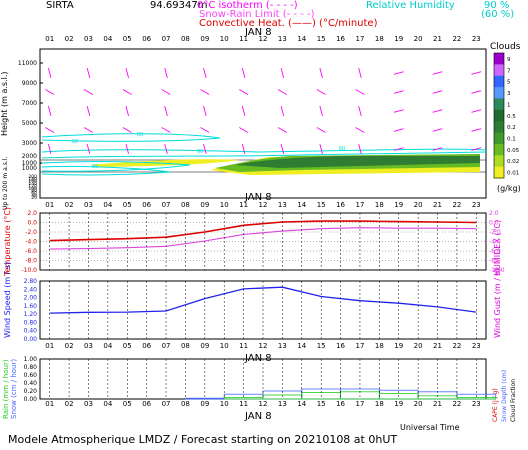  Describe the element at coordinates (476, 39) in the screenshot. I see `hours-top-tick: 23` at that location.